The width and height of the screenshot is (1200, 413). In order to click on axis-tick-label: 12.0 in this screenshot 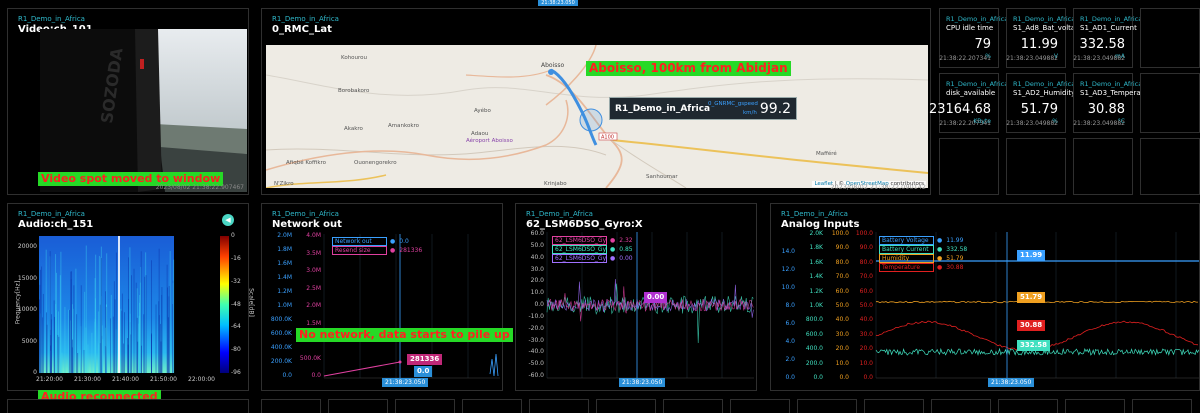, I will do `click(788, 269)`.